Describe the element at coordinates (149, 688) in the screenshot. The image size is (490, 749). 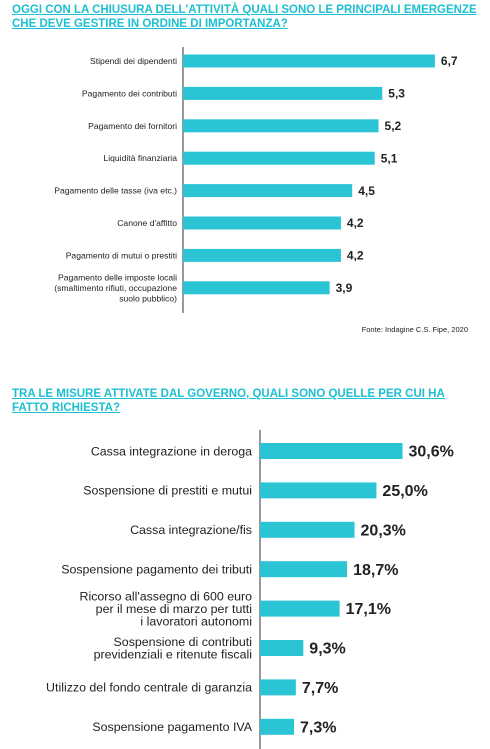
I see `chart2-category-label-7: Utilizzo del fondo centrale di garanzia` at that location.